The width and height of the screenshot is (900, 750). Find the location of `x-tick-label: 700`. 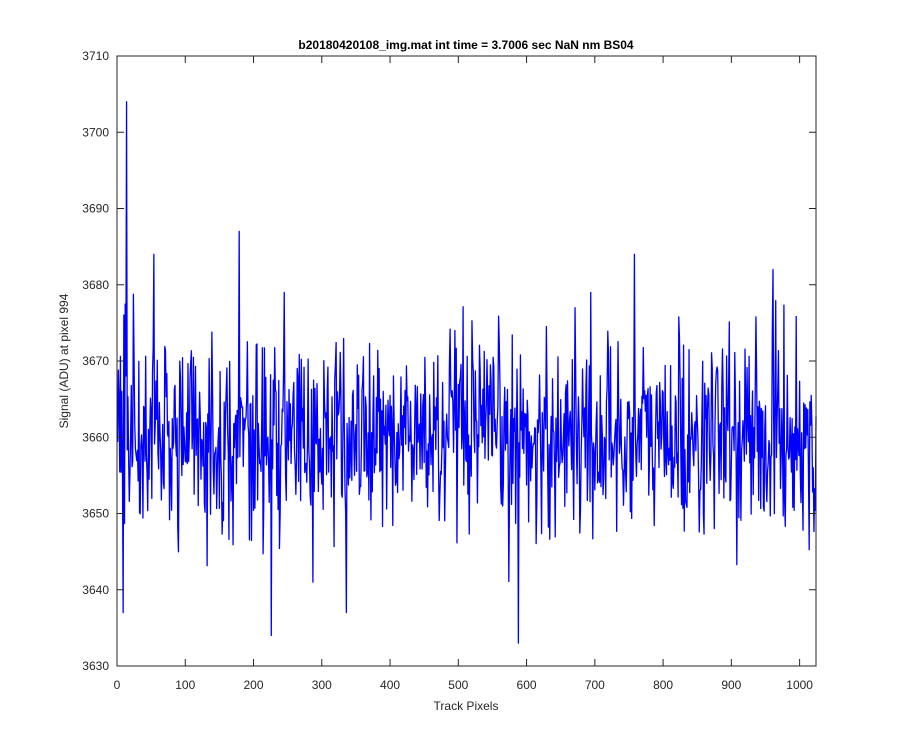

x-tick-label: 700 is located at coordinates (595, 685).